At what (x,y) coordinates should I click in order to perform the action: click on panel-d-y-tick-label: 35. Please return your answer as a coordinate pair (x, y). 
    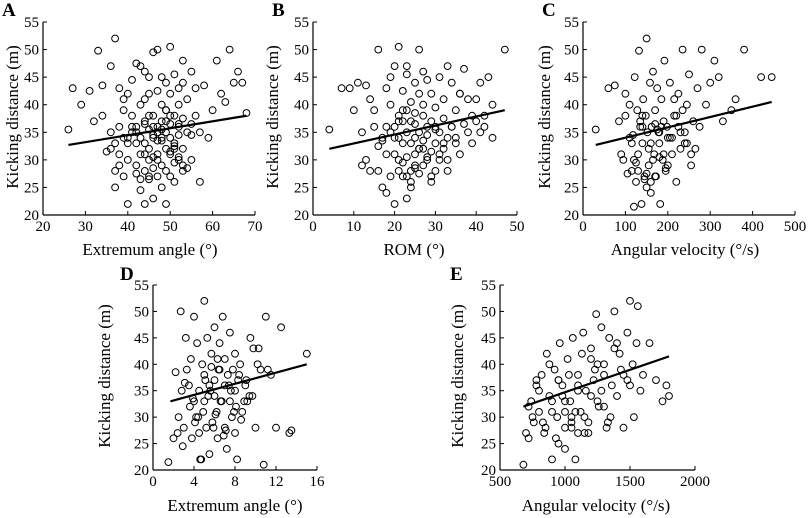
    Looking at the image, I should click on (141, 392).